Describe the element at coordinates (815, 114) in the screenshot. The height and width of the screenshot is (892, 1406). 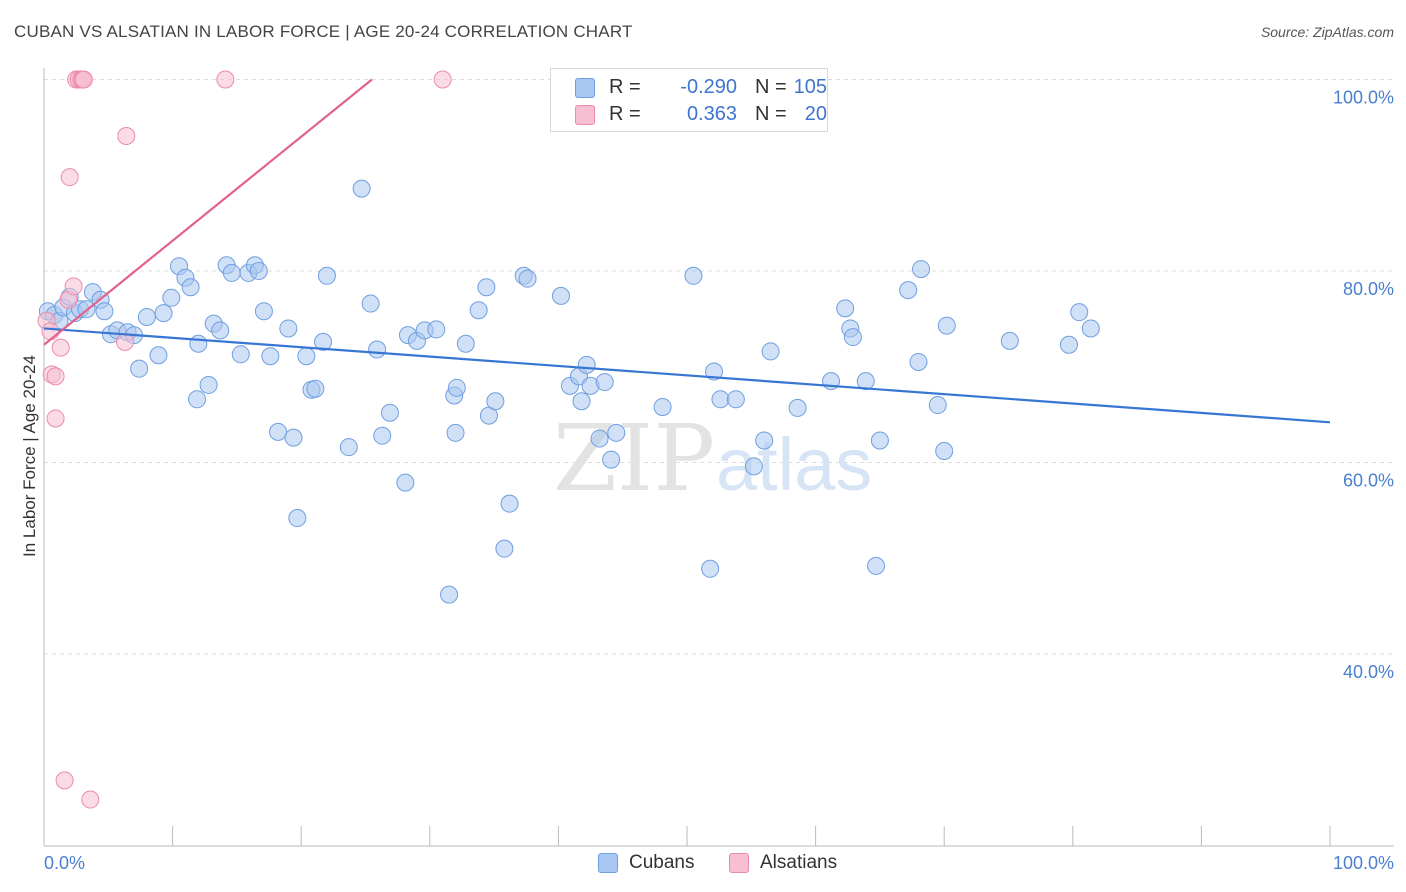
I see `legend-n-value: 20` at that location.